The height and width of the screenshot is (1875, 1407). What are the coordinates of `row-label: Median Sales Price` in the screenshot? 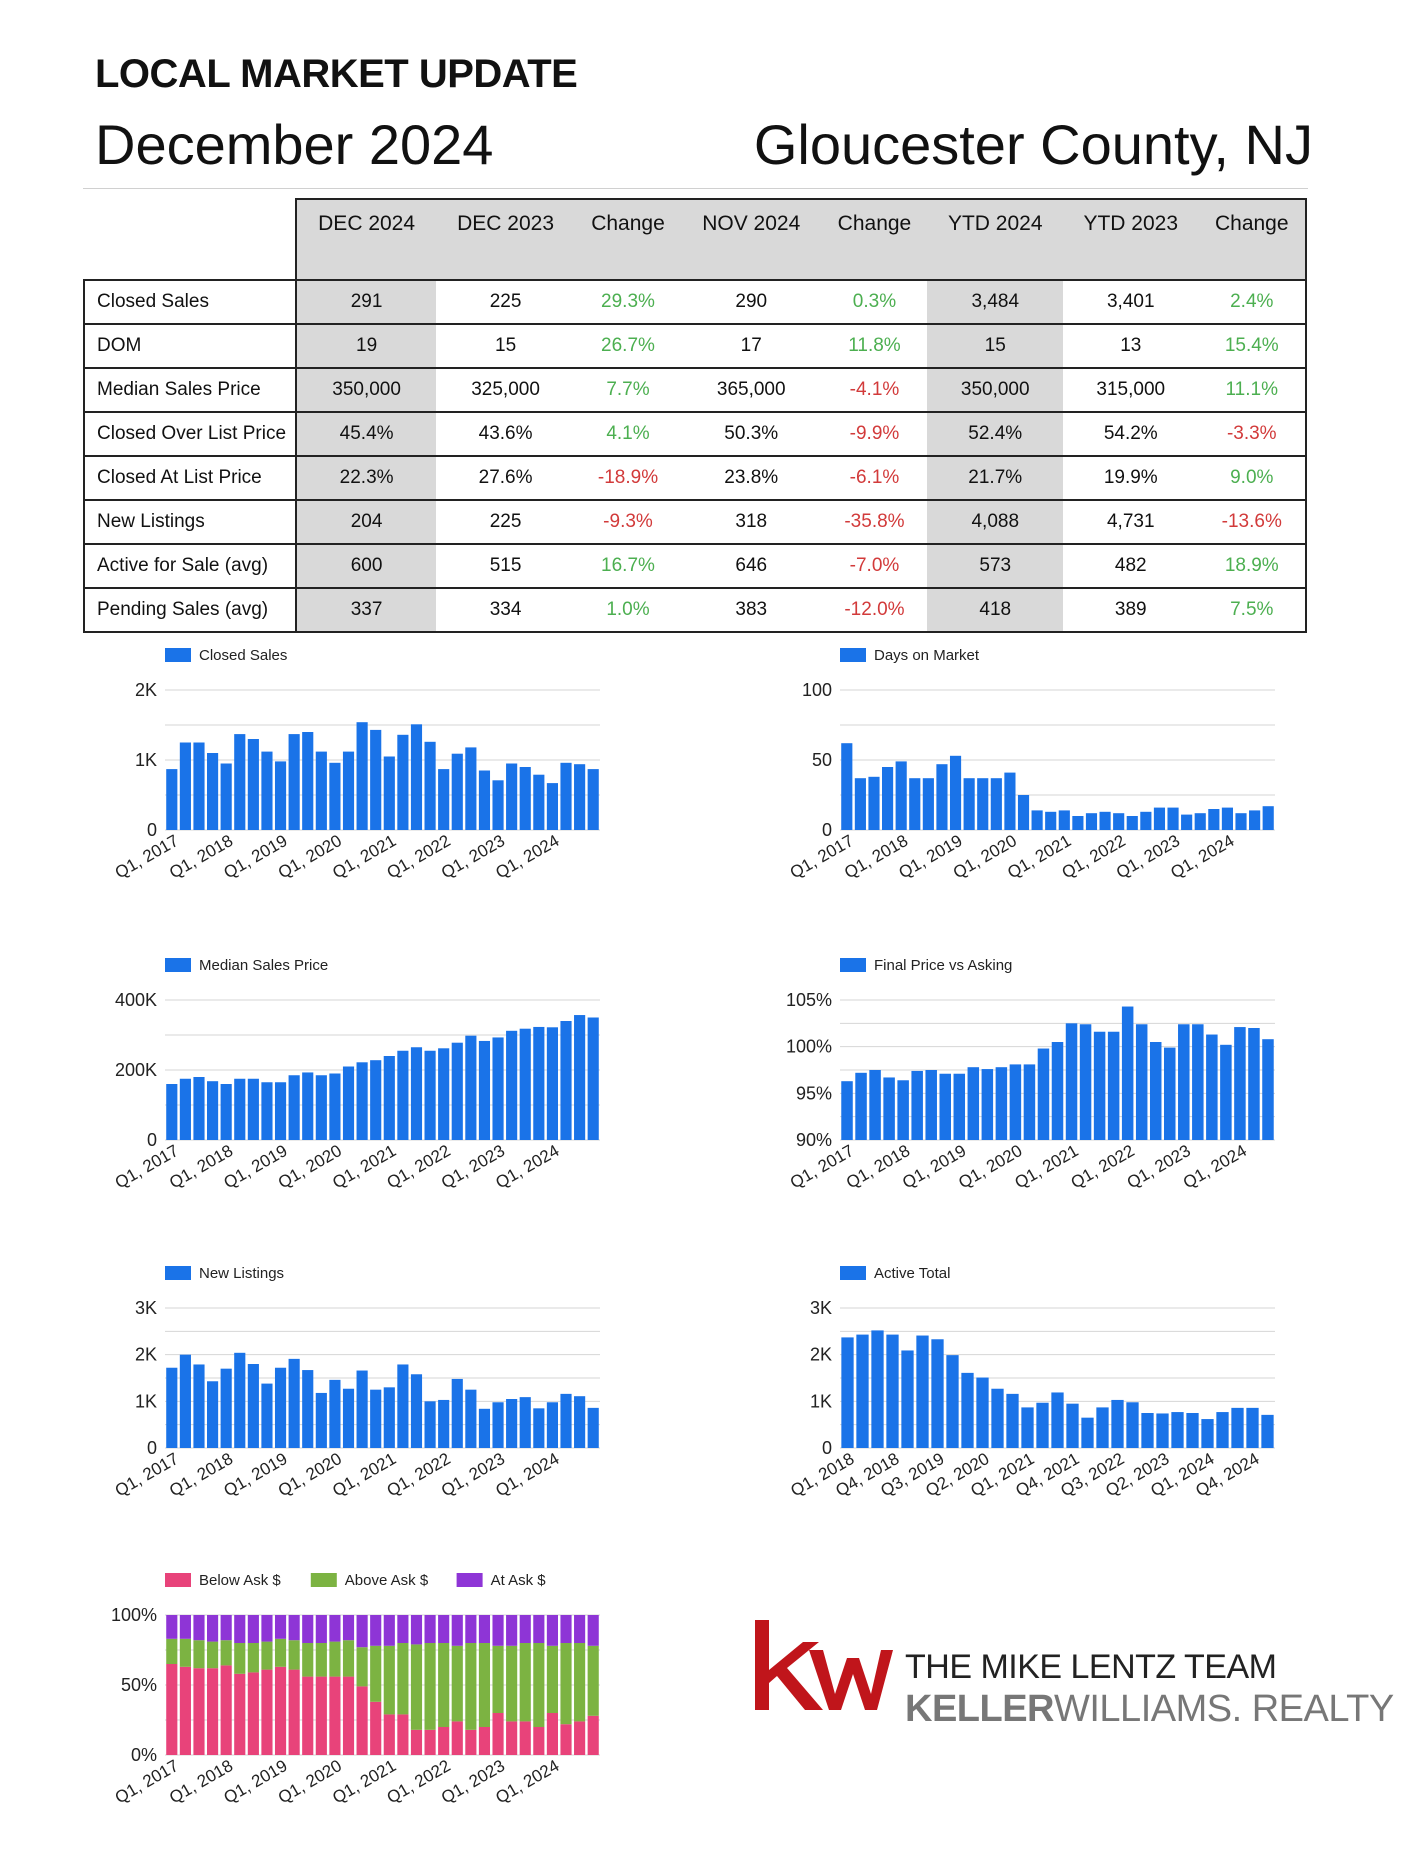 It's located at (190, 390).